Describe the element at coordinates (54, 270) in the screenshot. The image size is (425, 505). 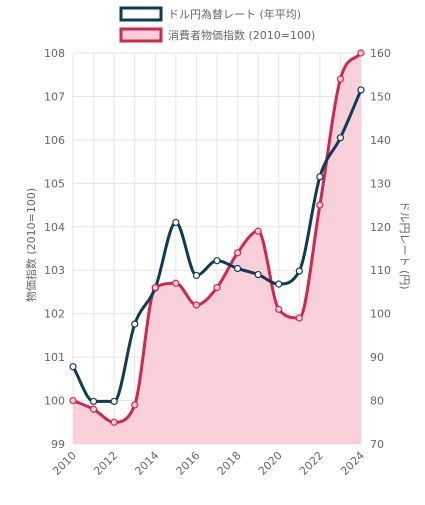
I see `left-tick-label: 103` at that location.